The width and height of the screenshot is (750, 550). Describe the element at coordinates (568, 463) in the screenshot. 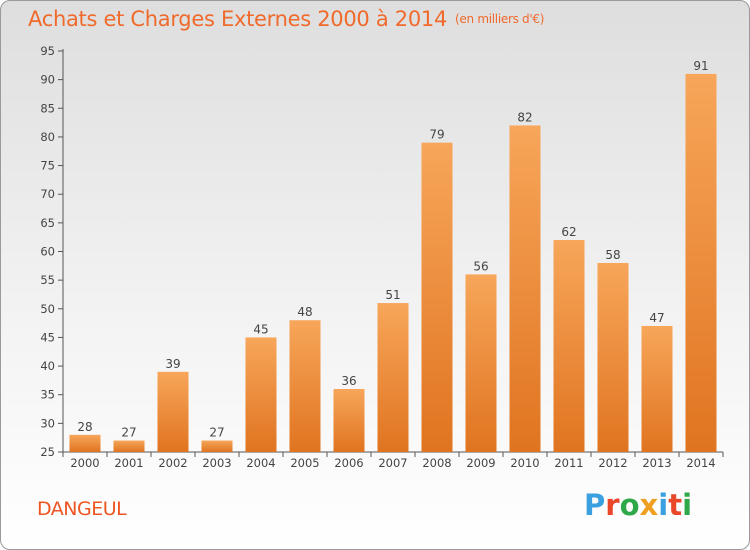

I see `x-tick-label: 2011` at that location.